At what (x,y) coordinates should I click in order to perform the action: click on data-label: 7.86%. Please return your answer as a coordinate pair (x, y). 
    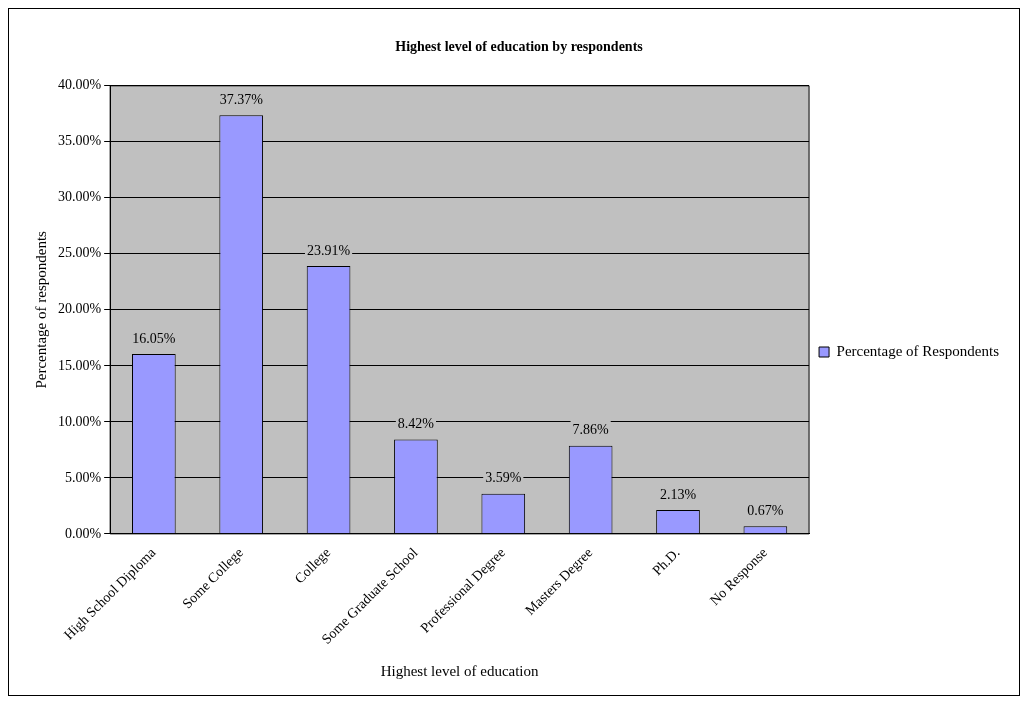
    Looking at the image, I should click on (591, 430).